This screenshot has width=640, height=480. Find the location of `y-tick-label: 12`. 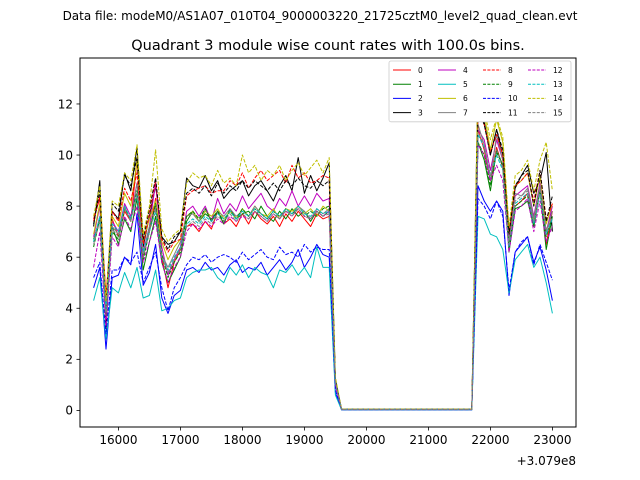

y-tick-label: 12 is located at coordinates (65, 104).